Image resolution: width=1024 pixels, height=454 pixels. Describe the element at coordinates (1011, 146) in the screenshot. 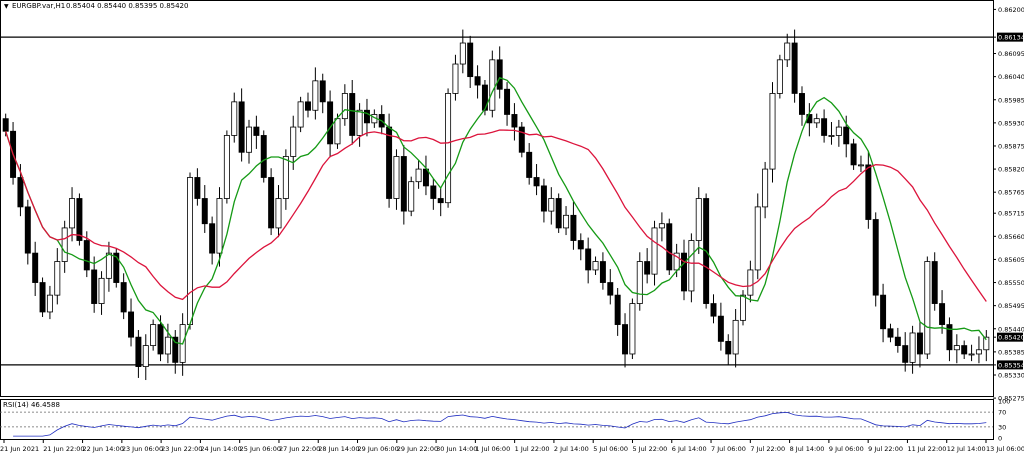

I see `price-axis-label: 0.85875` at that location.